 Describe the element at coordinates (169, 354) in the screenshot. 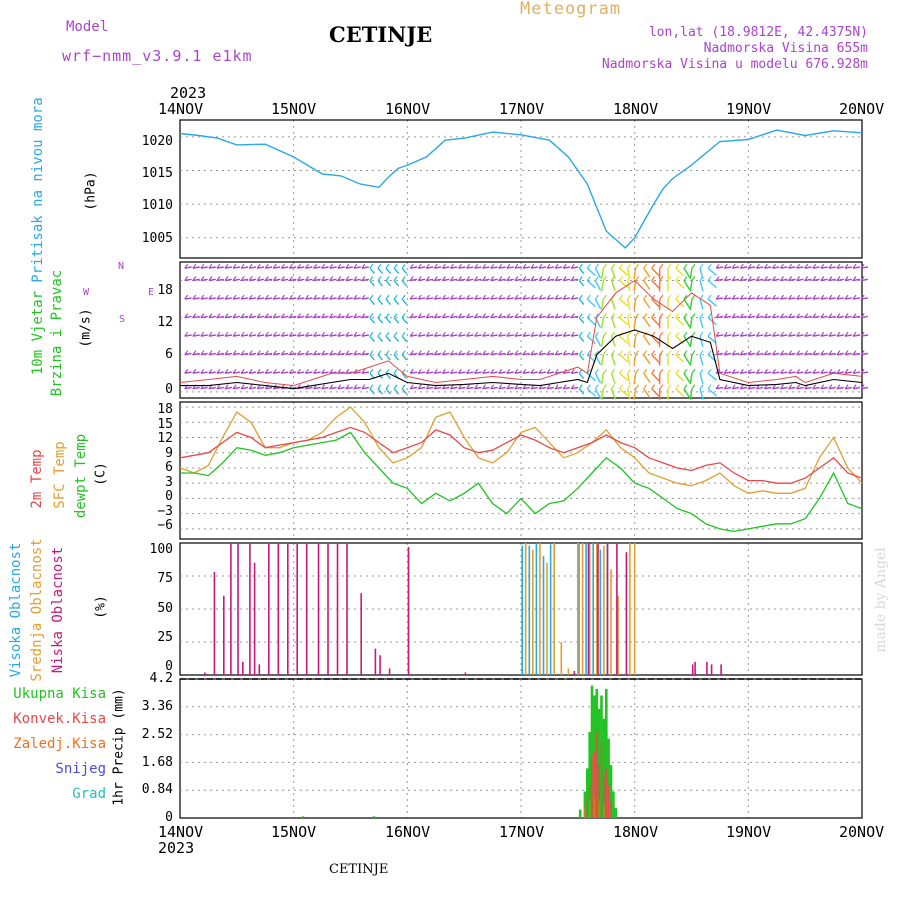

I see `wind-tick-label: 6` at that location.